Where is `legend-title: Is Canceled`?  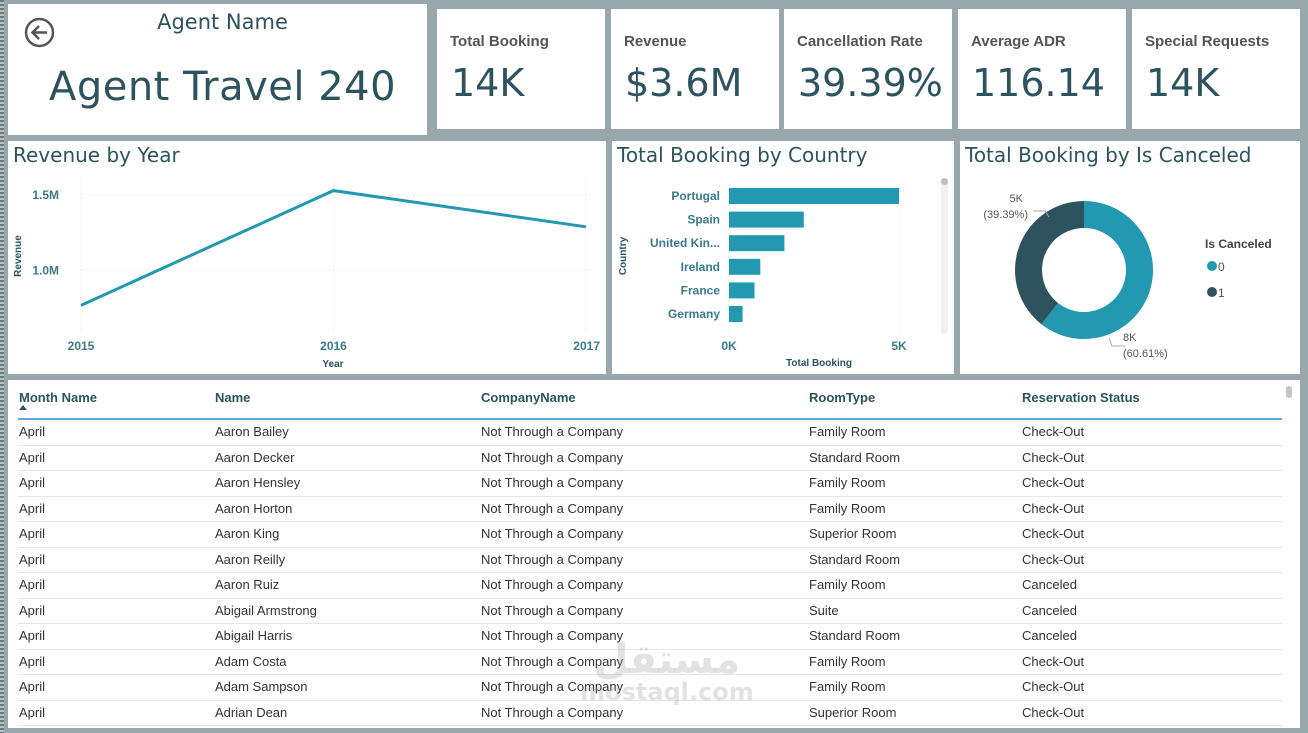 legend-title: Is Canceled is located at coordinates (1238, 244).